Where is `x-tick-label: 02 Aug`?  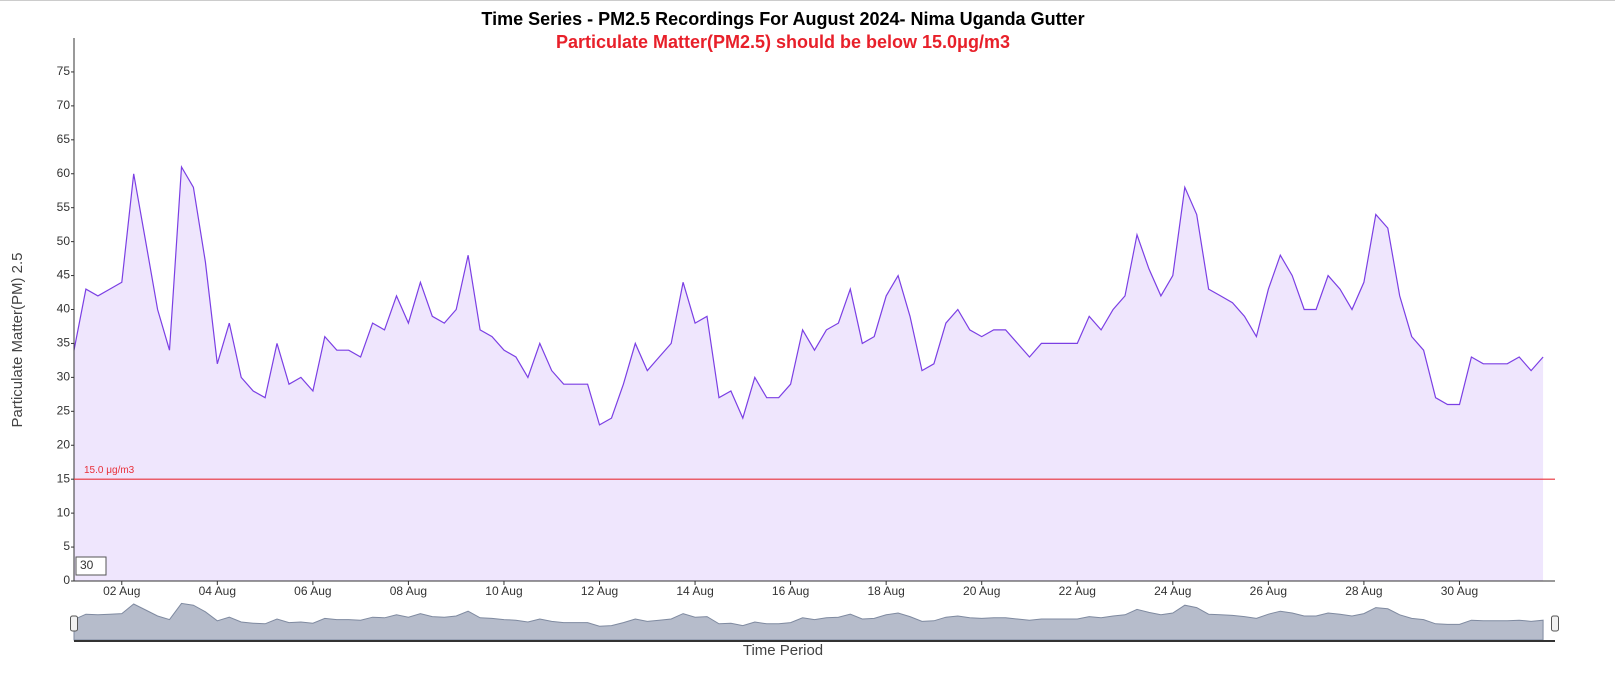
x-tick-label: 02 Aug is located at coordinates (121, 591).